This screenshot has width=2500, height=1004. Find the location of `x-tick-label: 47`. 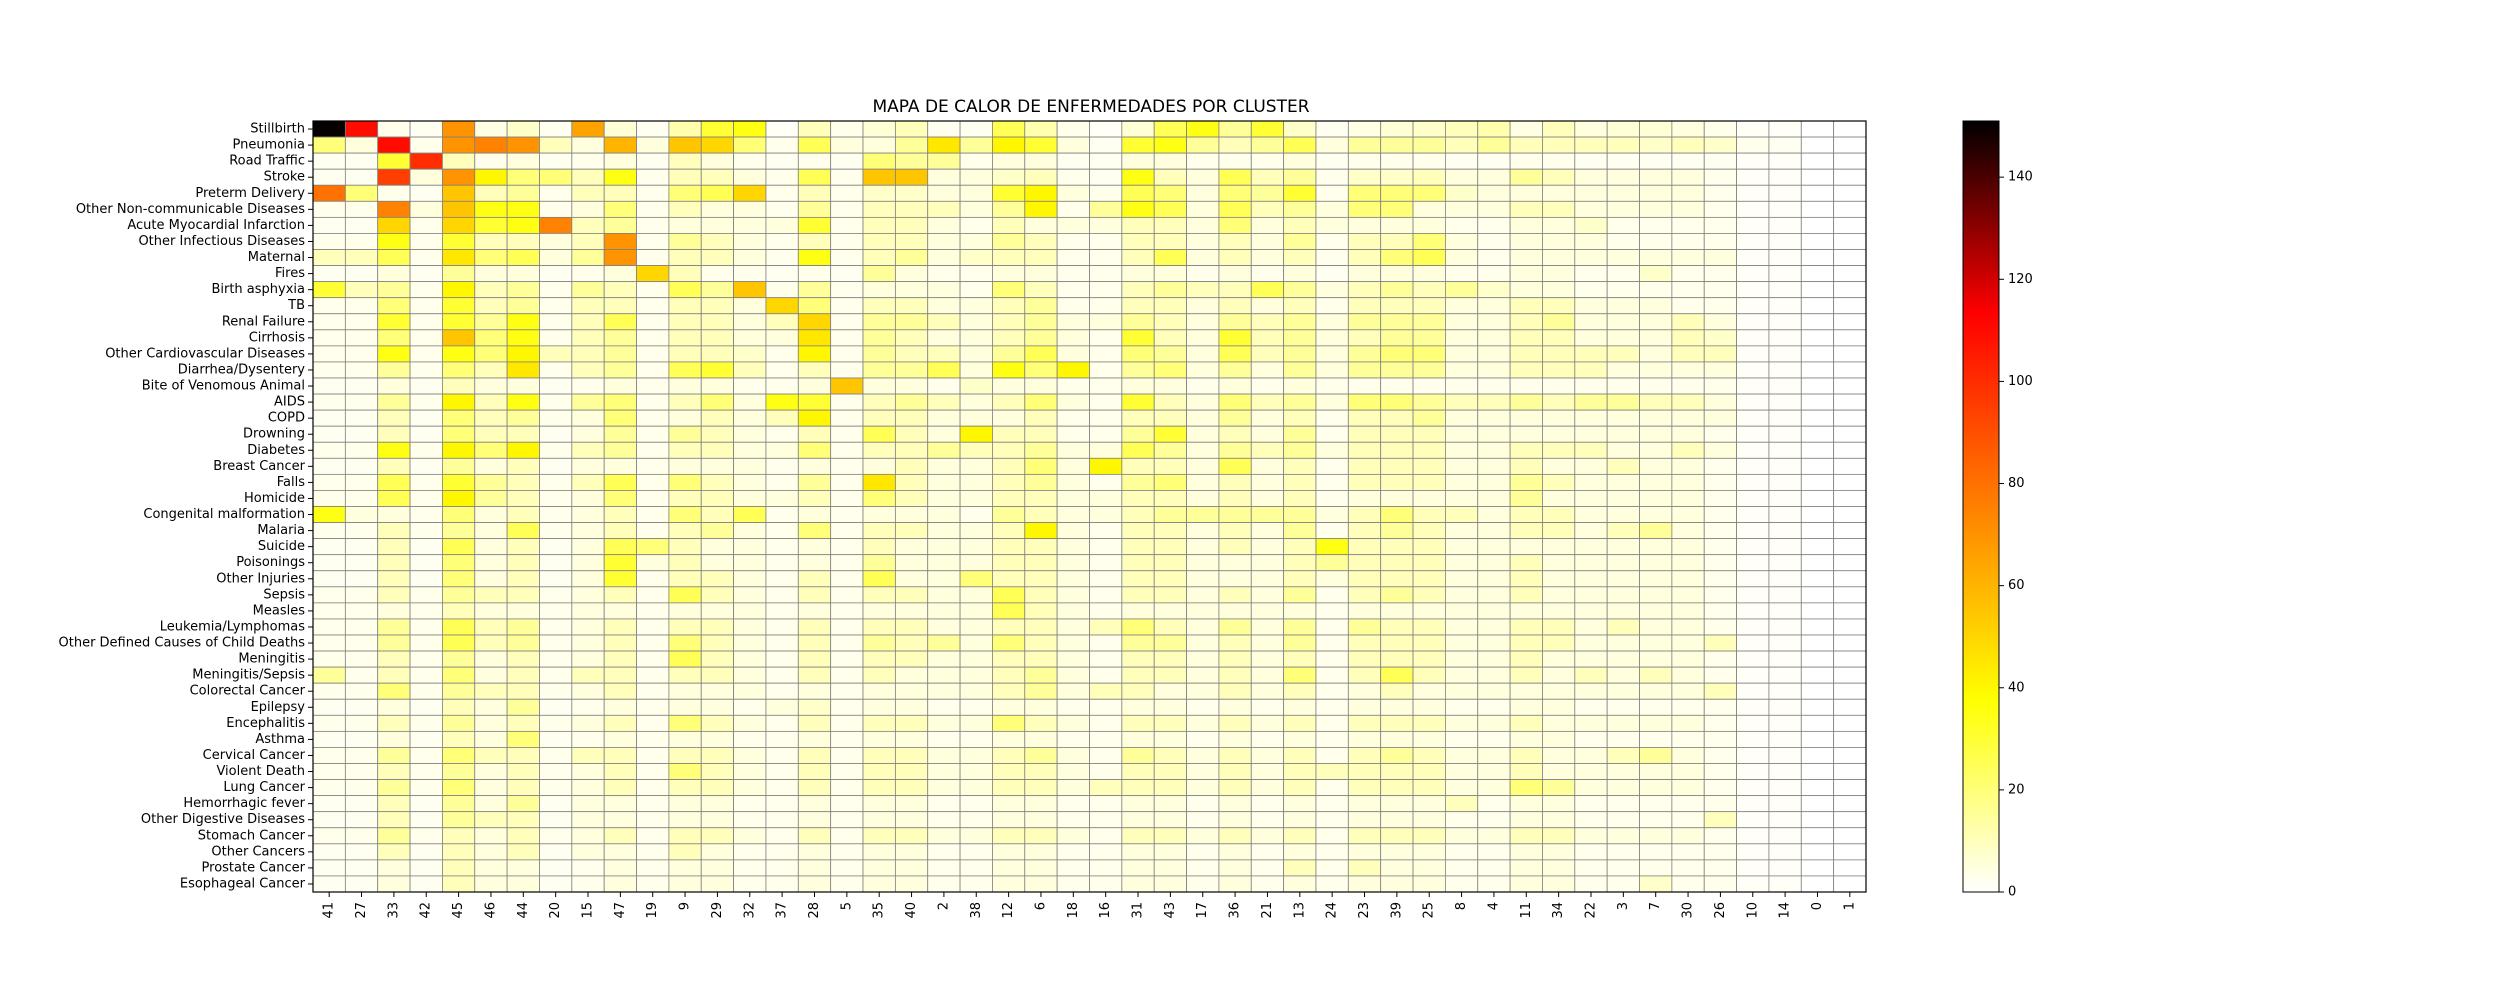

x-tick-label: 47 is located at coordinates (620, 910).